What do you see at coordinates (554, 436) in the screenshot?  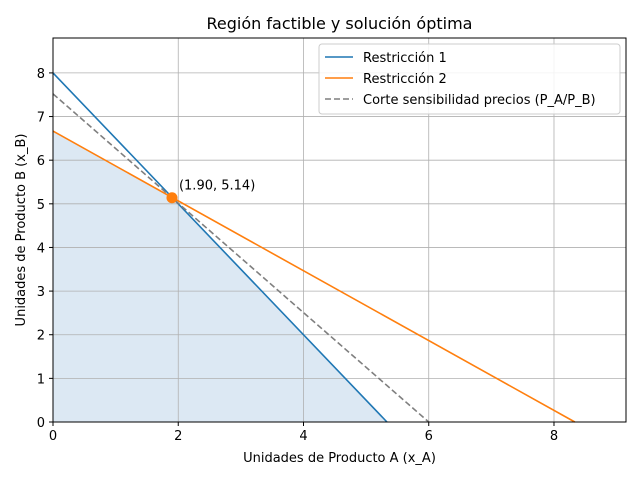 I see `x-tick-label: 8` at bounding box center [554, 436].